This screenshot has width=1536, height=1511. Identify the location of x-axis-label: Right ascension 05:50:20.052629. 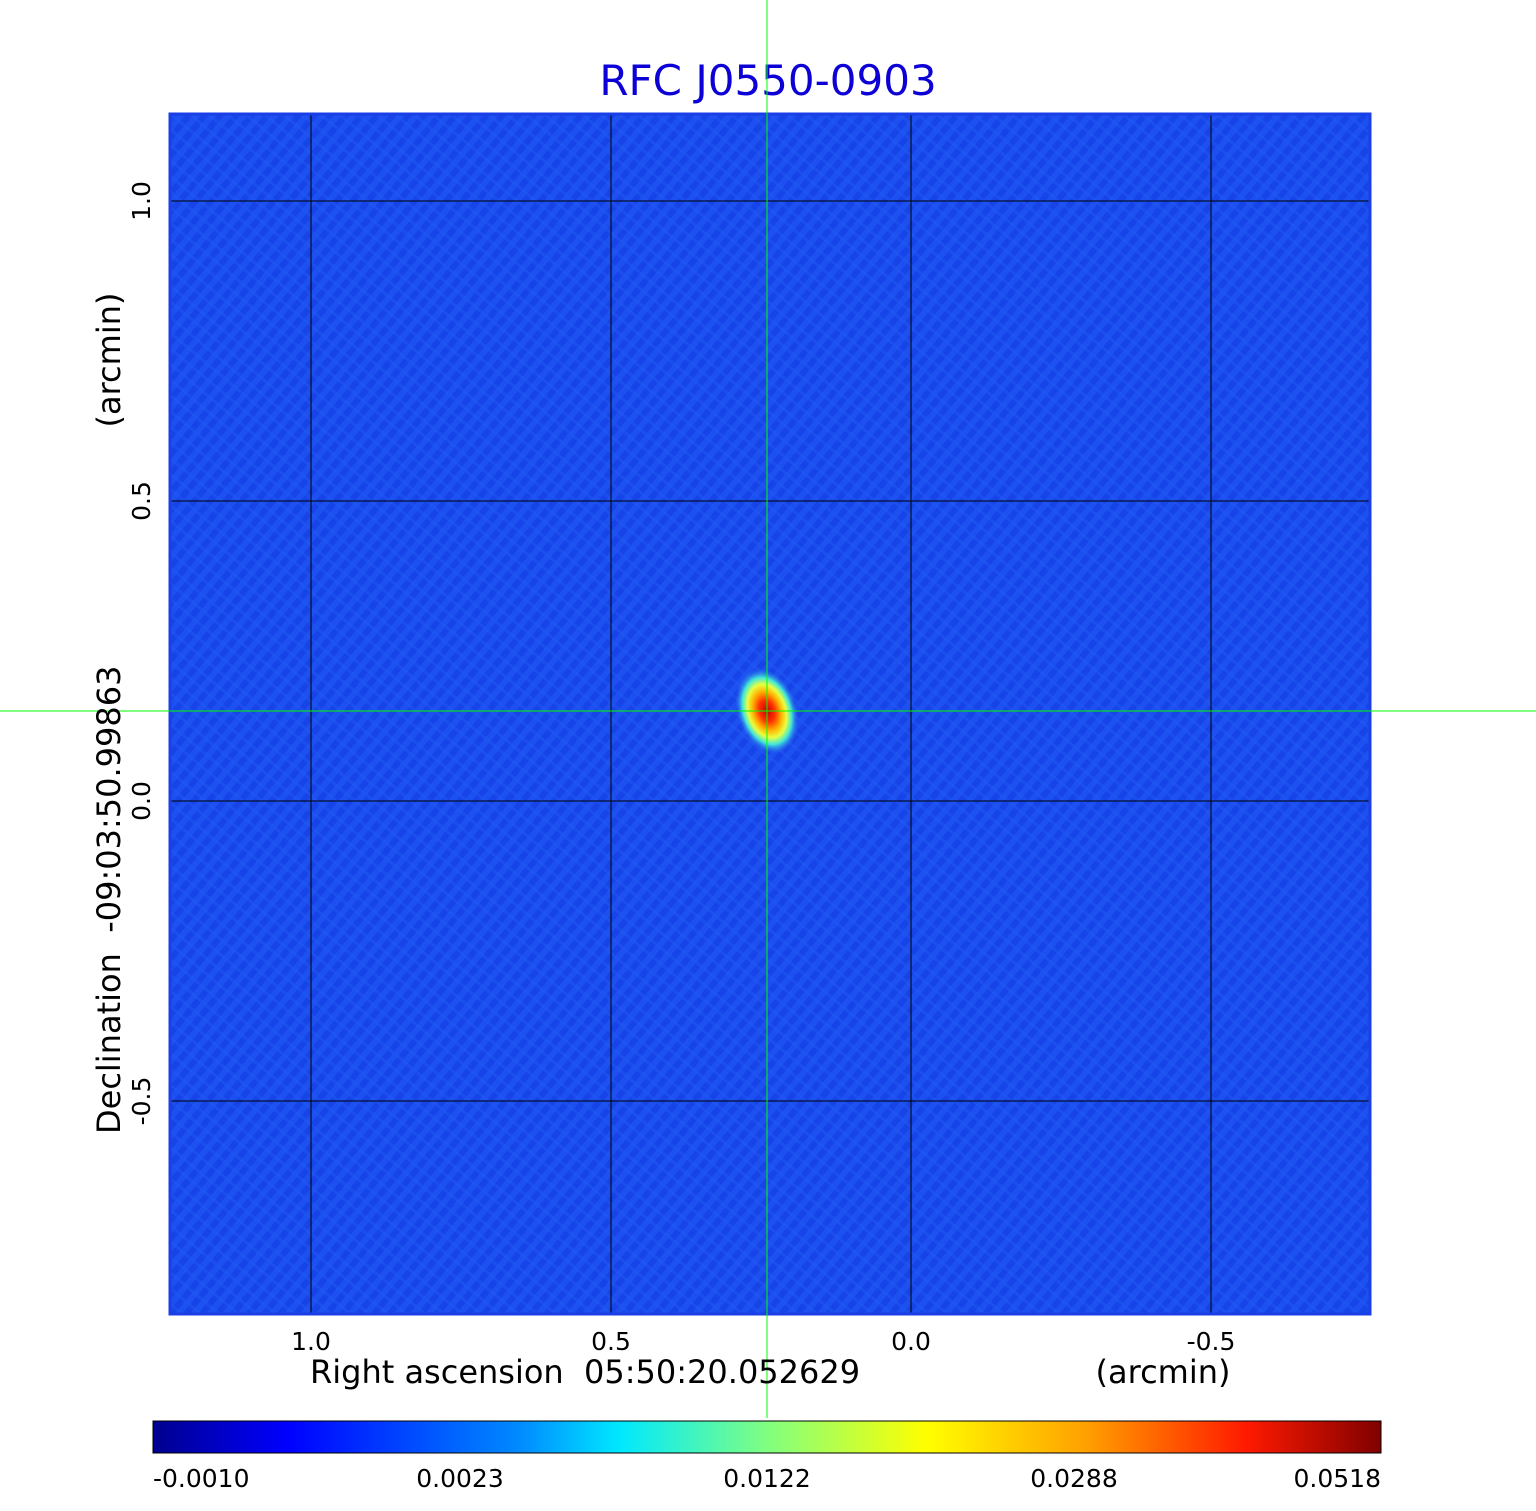
(585, 1372).